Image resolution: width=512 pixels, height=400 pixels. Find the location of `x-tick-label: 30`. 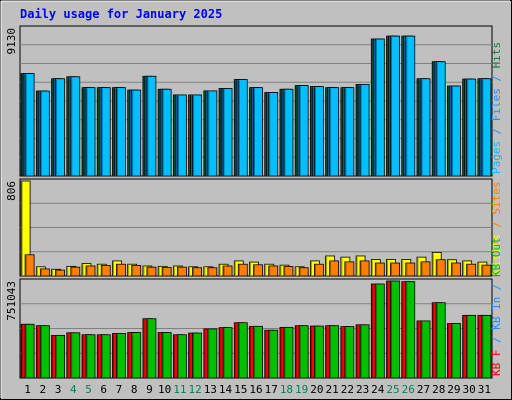

x-tick-label: 30 is located at coordinates (469, 389).